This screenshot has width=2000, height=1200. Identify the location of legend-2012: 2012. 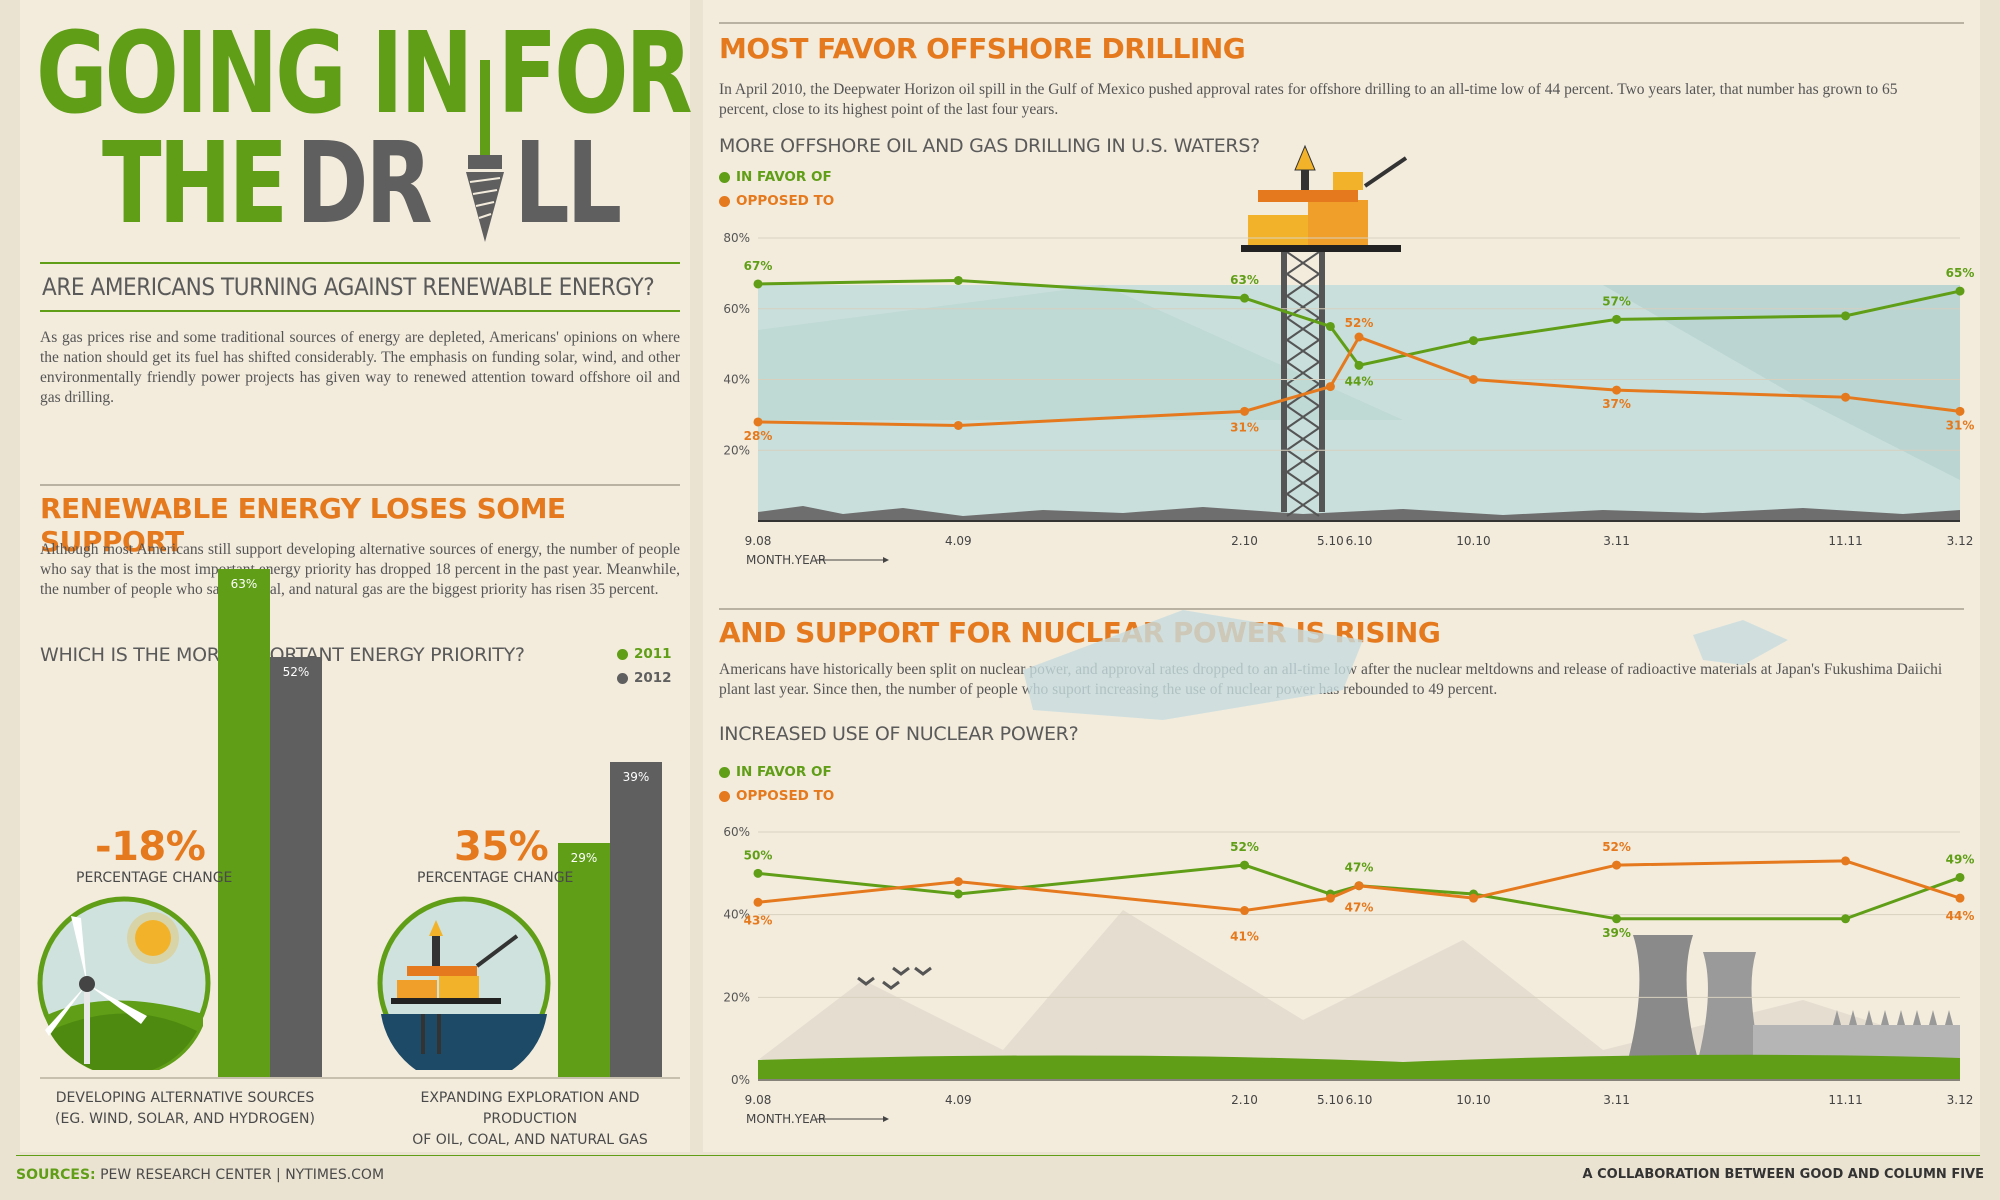
(644, 678).